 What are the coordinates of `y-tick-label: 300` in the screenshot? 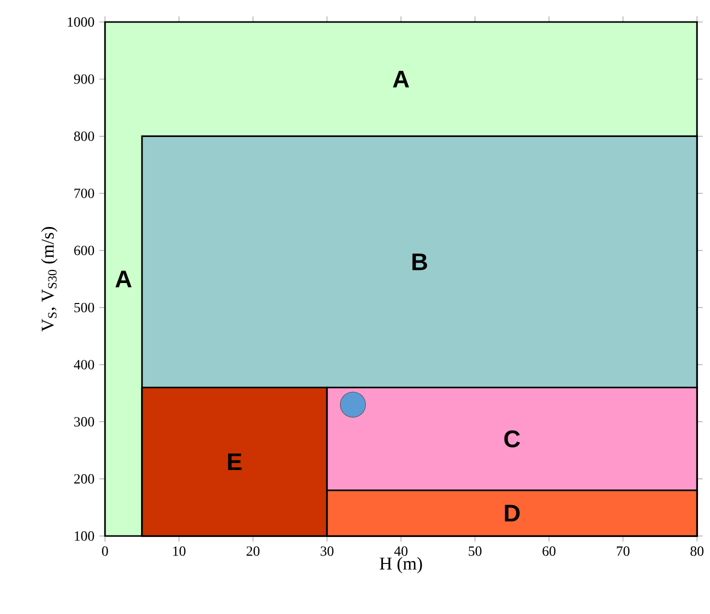 It's located at (84, 422).